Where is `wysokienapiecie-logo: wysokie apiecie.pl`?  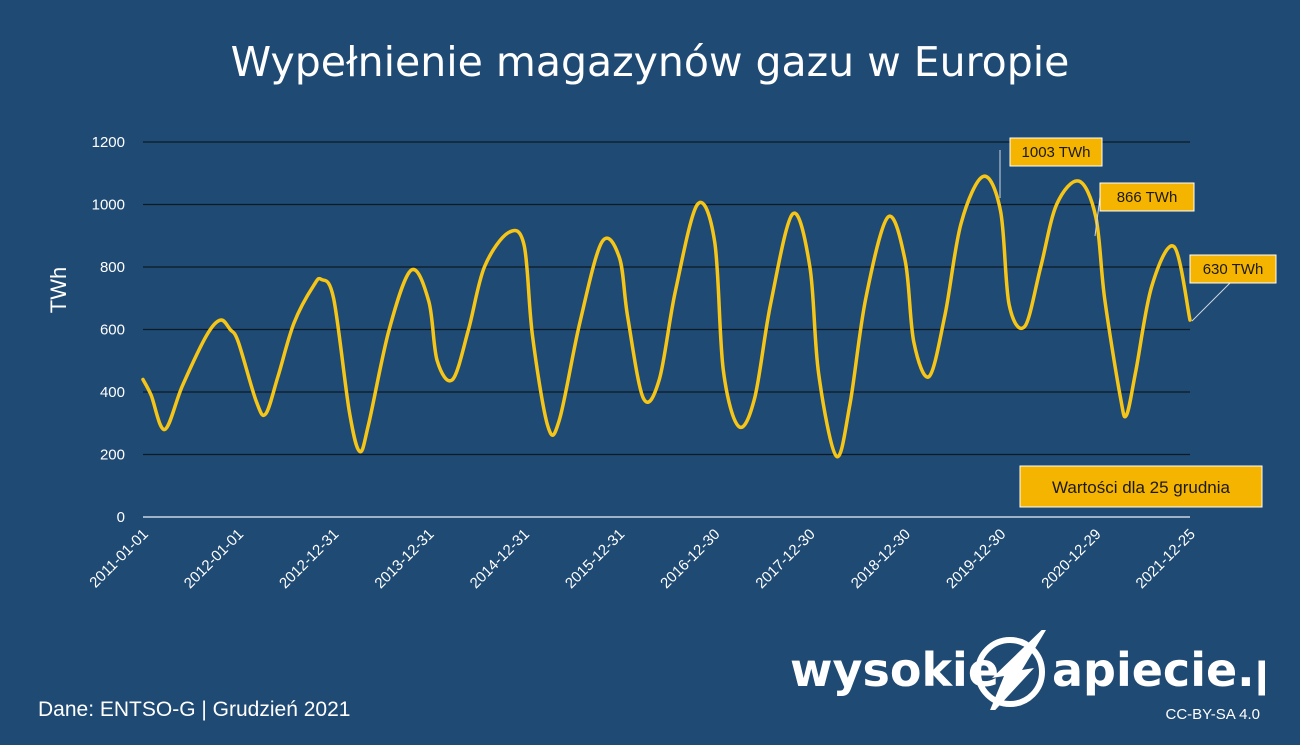 wysokienapiecie-logo: wysokie apiecie.pl is located at coordinates (1027, 670).